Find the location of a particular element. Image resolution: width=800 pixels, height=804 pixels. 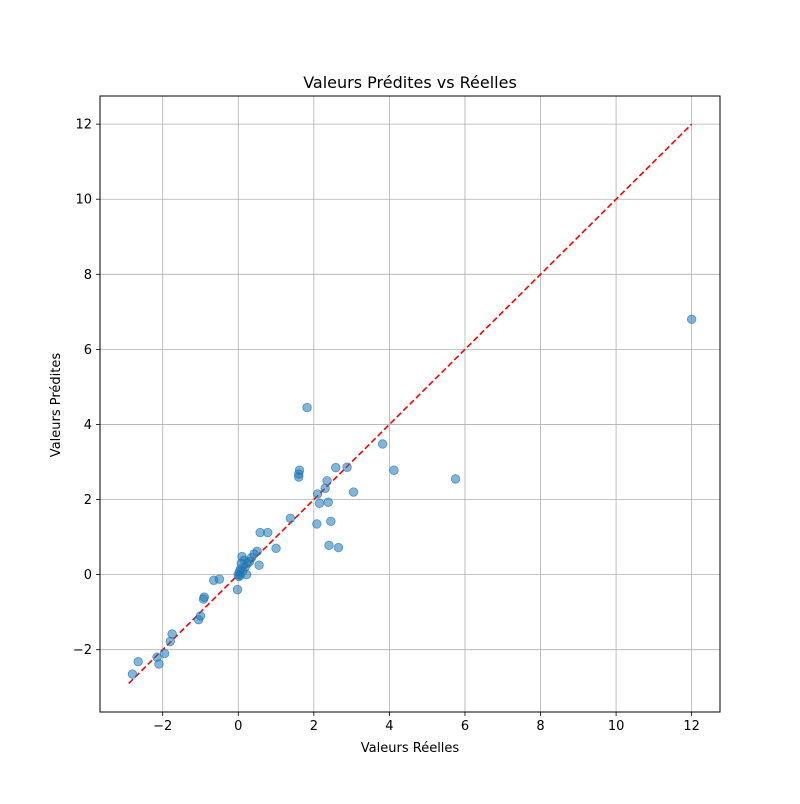

y-tick-label: 10 is located at coordinates (83, 200).